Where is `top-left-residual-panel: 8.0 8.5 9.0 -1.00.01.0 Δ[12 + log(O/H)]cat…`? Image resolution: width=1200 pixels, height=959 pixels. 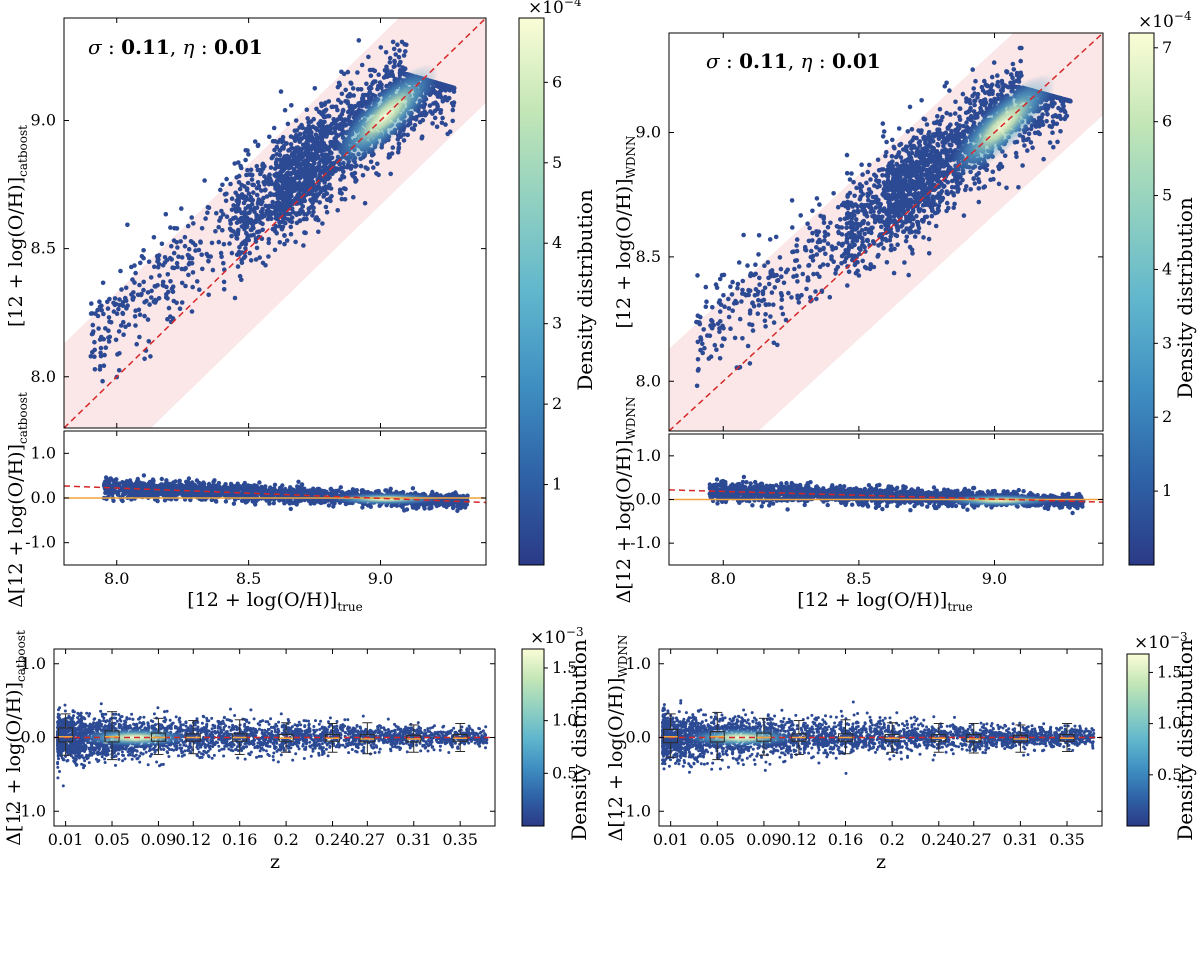 top-left-residual-panel: 8.0 8.5 9.0 -1.00.01.0 Δ[12 + log(O/H)]cat… is located at coordinates (246, 503).